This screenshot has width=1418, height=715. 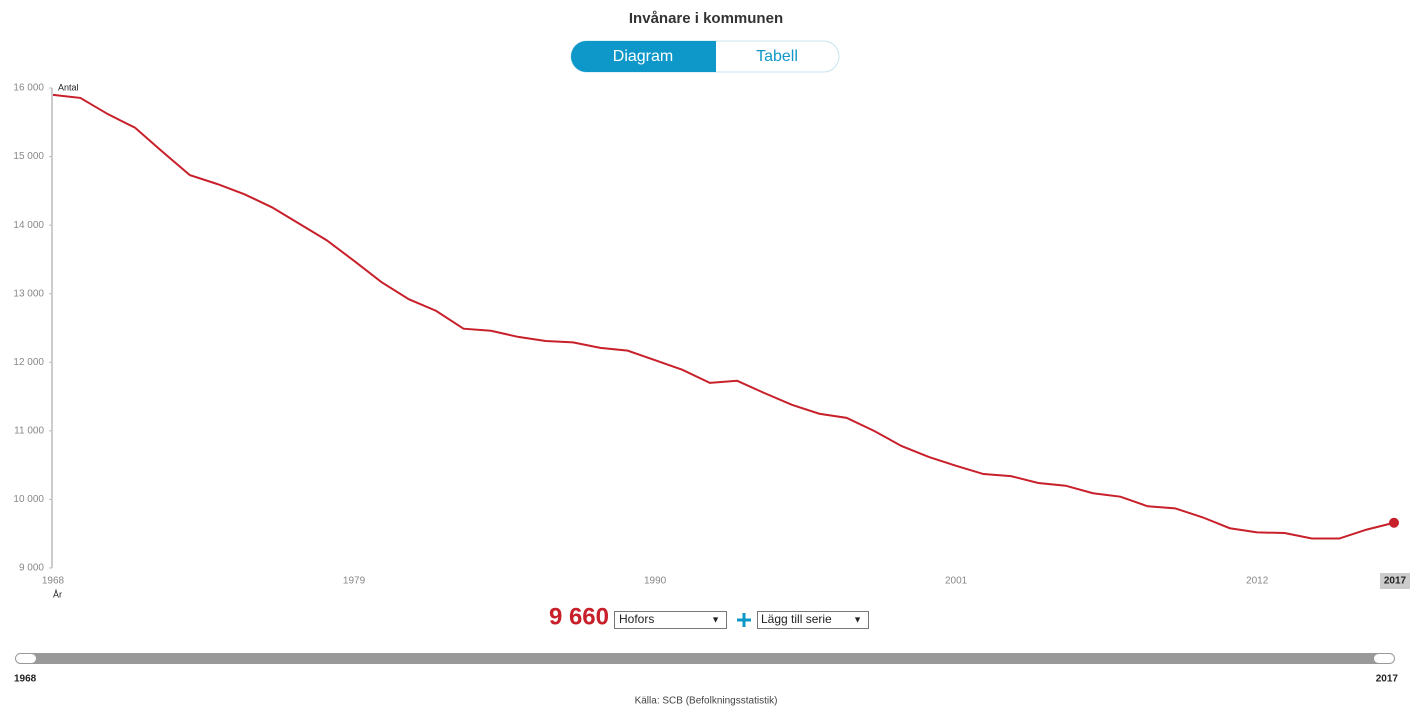 What do you see at coordinates (956, 581) in the screenshot?
I see `x-tick-label: 2001` at bounding box center [956, 581].